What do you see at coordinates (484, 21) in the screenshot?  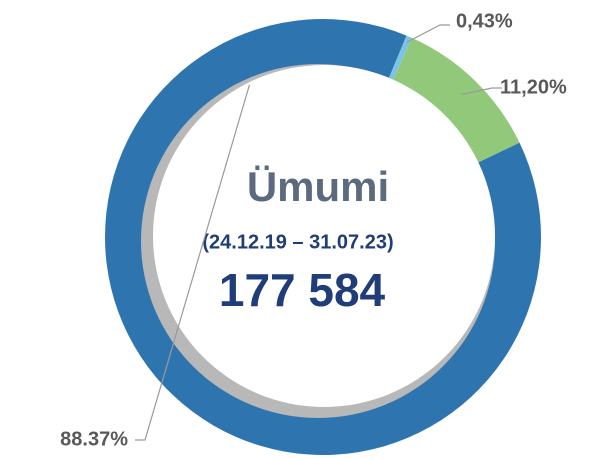 I see `value-label: 0,43%` at bounding box center [484, 21].